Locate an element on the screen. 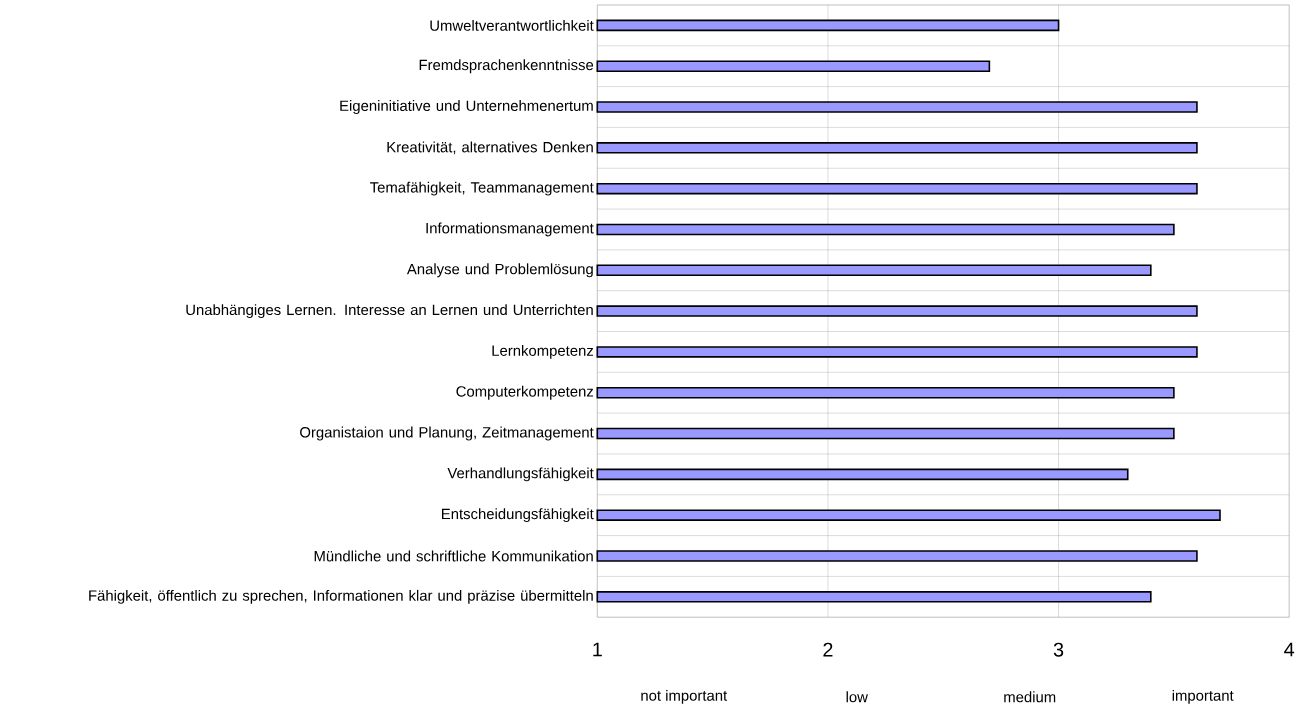 Image resolution: width=1298 pixels, height=723 pixels. x-tick-label: 1 is located at coordinates (597, 649).